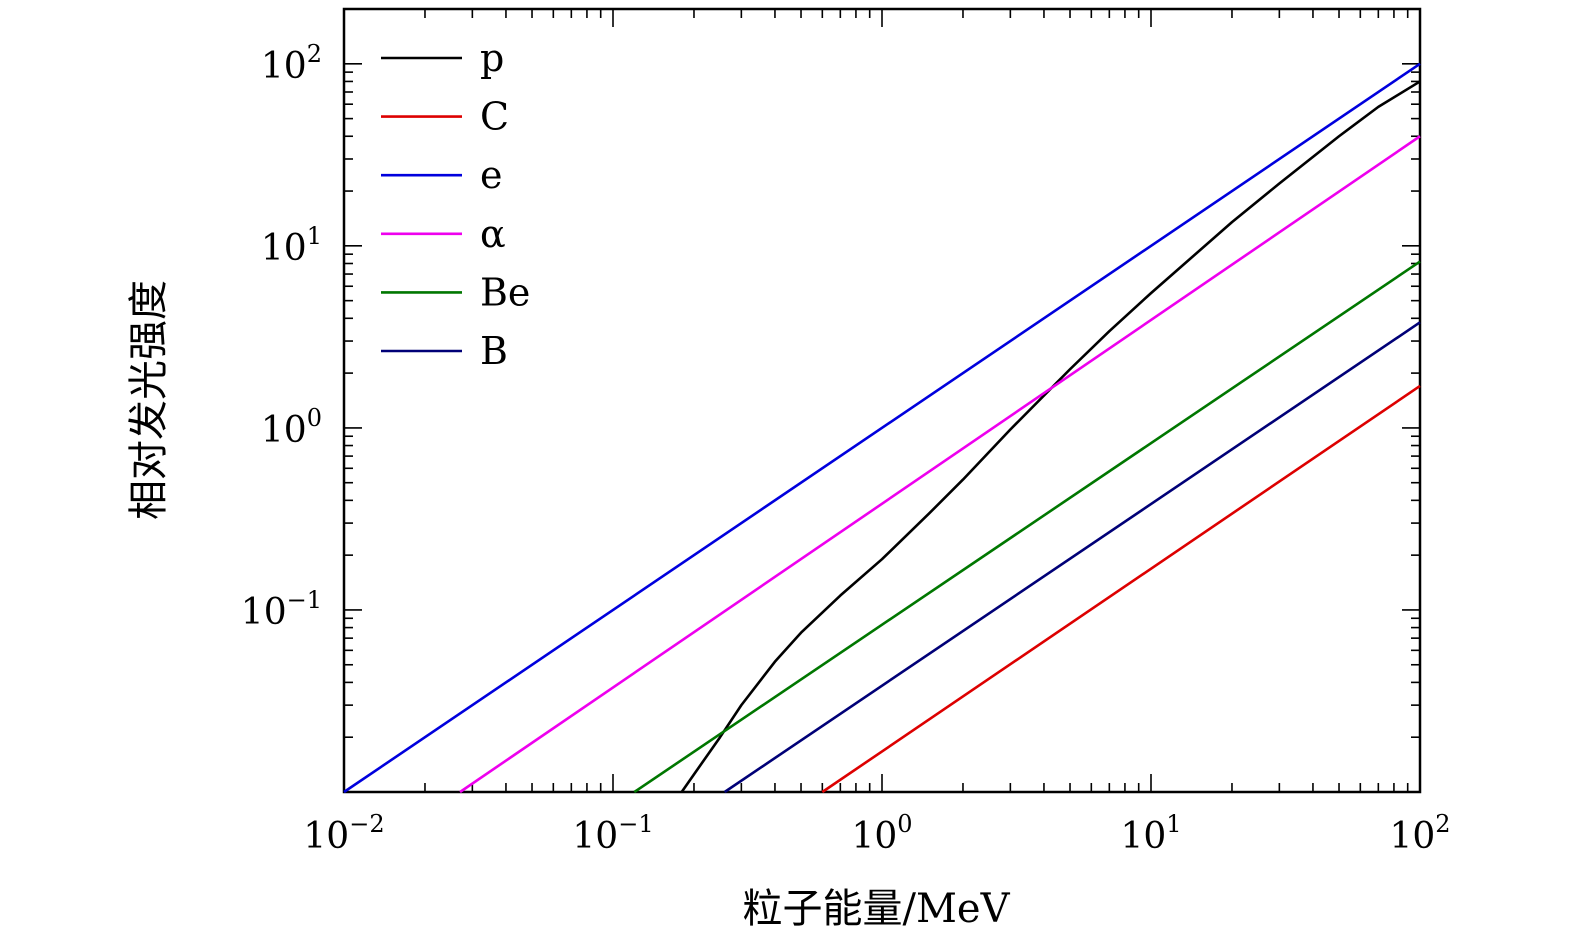 This screenshot has height=945, width=1575. I want to click on legend-label-c: C, so click(494, 117).